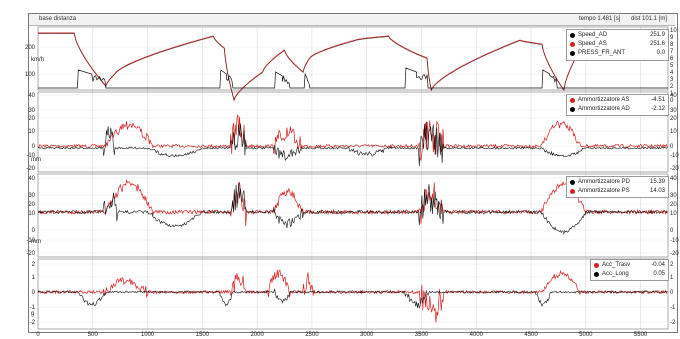 This screenshot has height=339, width=680. Describe the element at coordinates (367, 335) in the screenshot. I see `x-tick-label: 3000` at that location.